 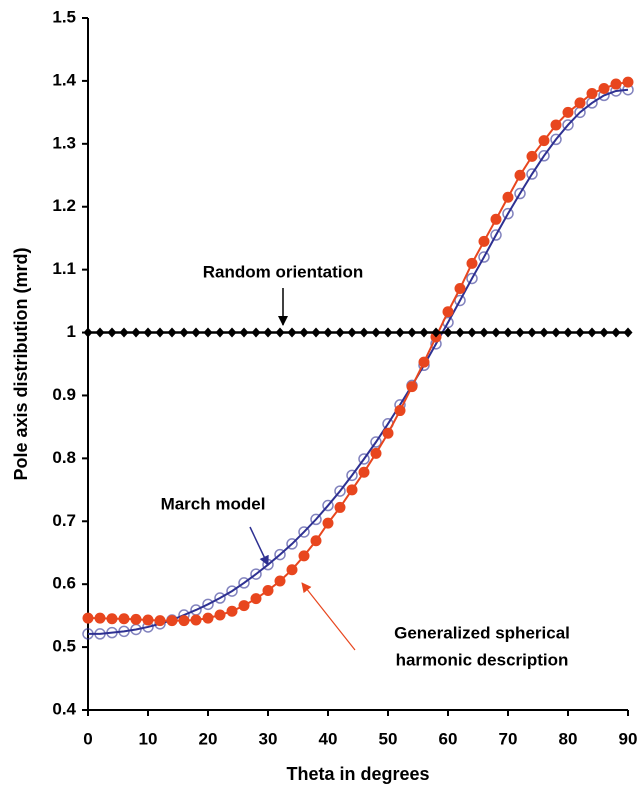 I want to click on x-tick-label: 90, so click(x=628, y=738).